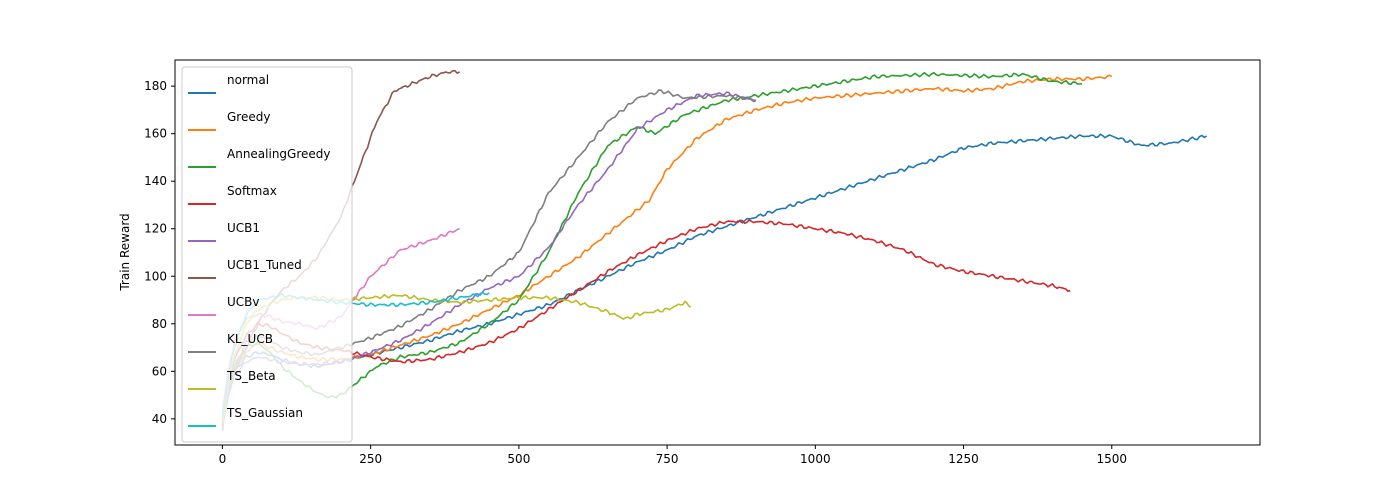  I want to click on x-axis: 0 250 500 750 1000 1250 1500, so click(673, 455).